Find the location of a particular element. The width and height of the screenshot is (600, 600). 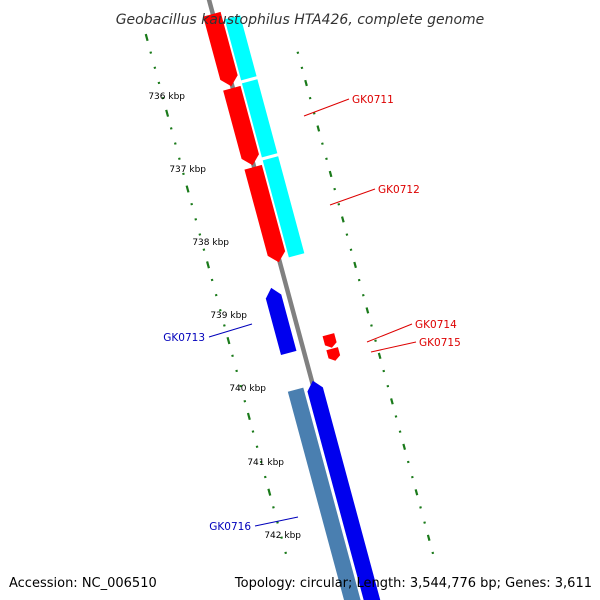

tick-label: 737 kbp is located at coordinates (187, 170).